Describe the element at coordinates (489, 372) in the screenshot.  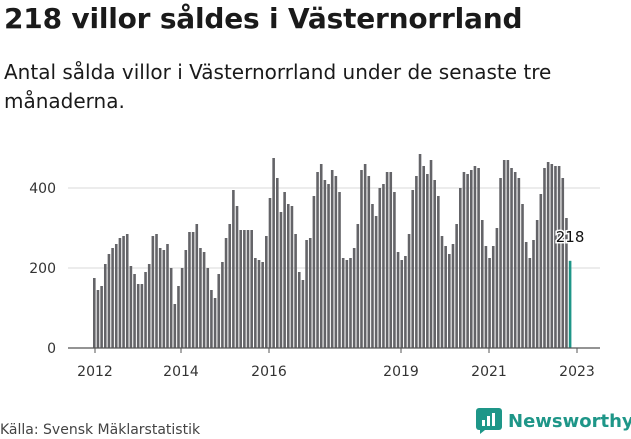
I see `x-tick-label: 2021` at that location.